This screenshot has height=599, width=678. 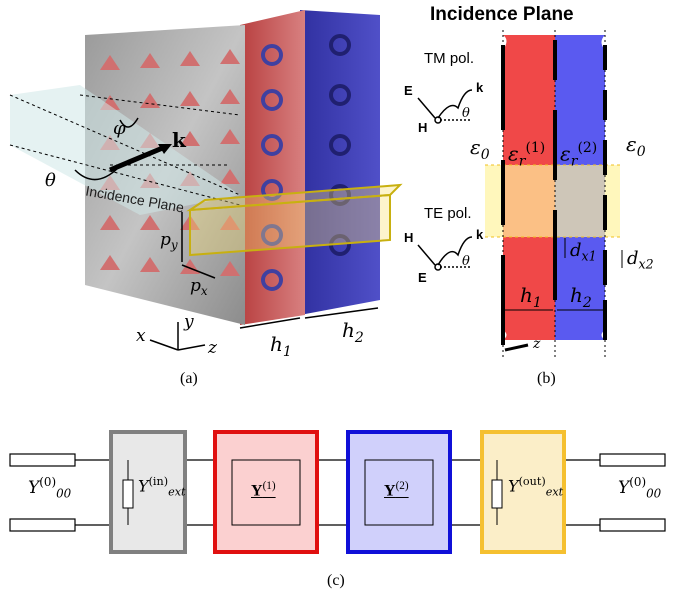 I want to click on caption-a: (a), so click(x=189, y=378).